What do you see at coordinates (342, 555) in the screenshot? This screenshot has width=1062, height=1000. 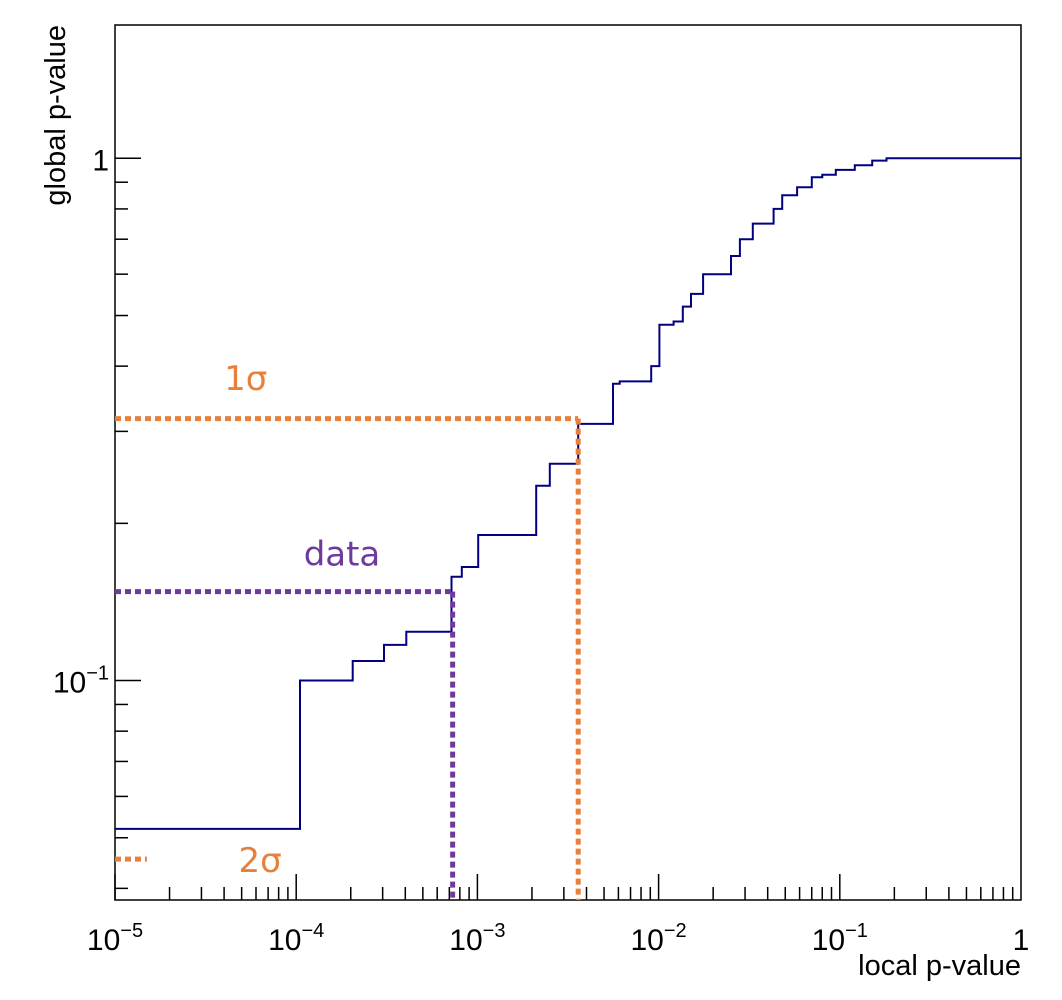 I see `annotation-label: data` at bounding box center [342, 555].